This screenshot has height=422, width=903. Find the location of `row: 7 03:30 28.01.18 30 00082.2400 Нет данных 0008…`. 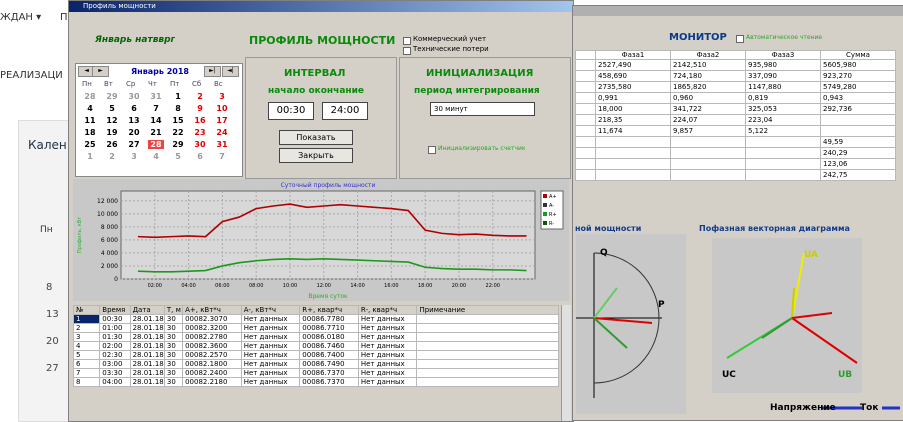

row: 7 03:30 28.01.18 30 00082.2400 Нет данных 0008… is located at coordinates (316, 373).